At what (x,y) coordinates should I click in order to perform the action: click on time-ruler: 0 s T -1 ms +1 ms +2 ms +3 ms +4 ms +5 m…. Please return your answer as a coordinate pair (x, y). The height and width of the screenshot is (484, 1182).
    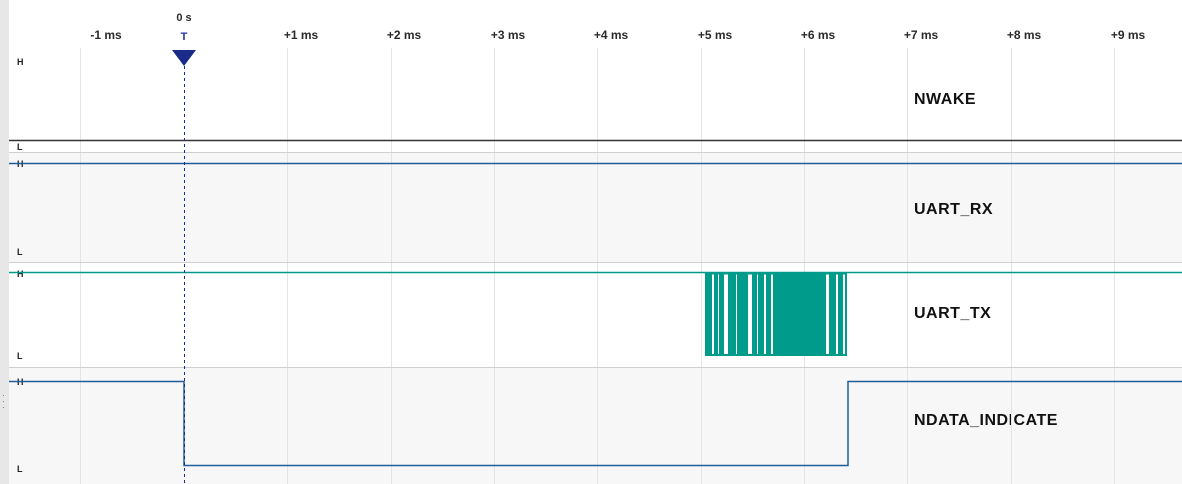
    Looking at the image, I should click on (595, 24).